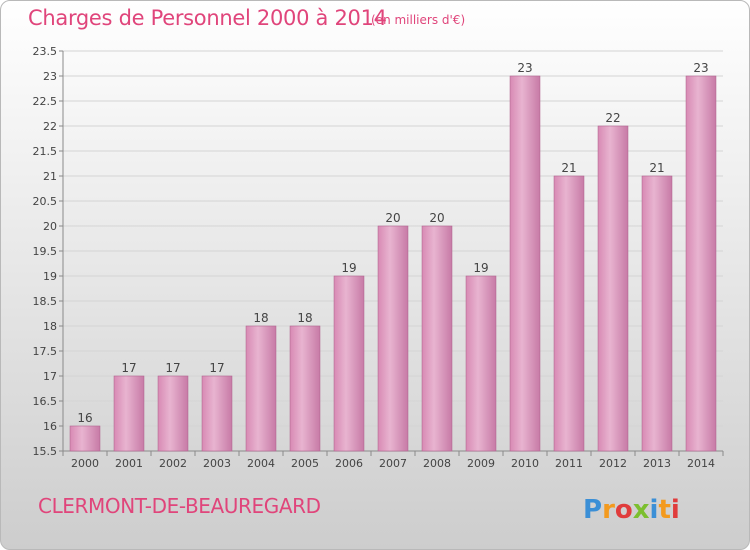  What do you see at coordinates (217, 413) in the screenshot?
I see `bar-2003` at bounding box center [217, 413].